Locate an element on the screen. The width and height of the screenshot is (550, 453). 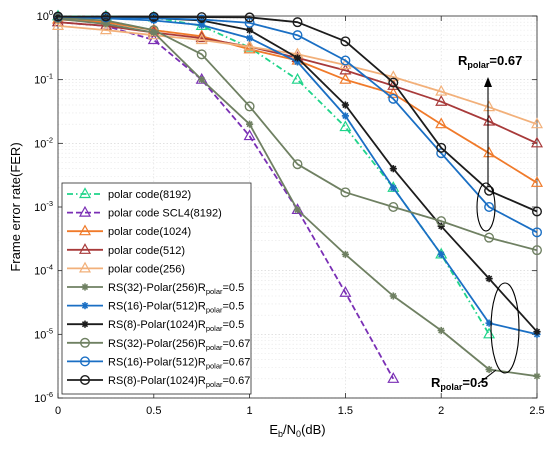
legend-item-1: polar code SCL4(8192) is located at coordinates (144, 212).